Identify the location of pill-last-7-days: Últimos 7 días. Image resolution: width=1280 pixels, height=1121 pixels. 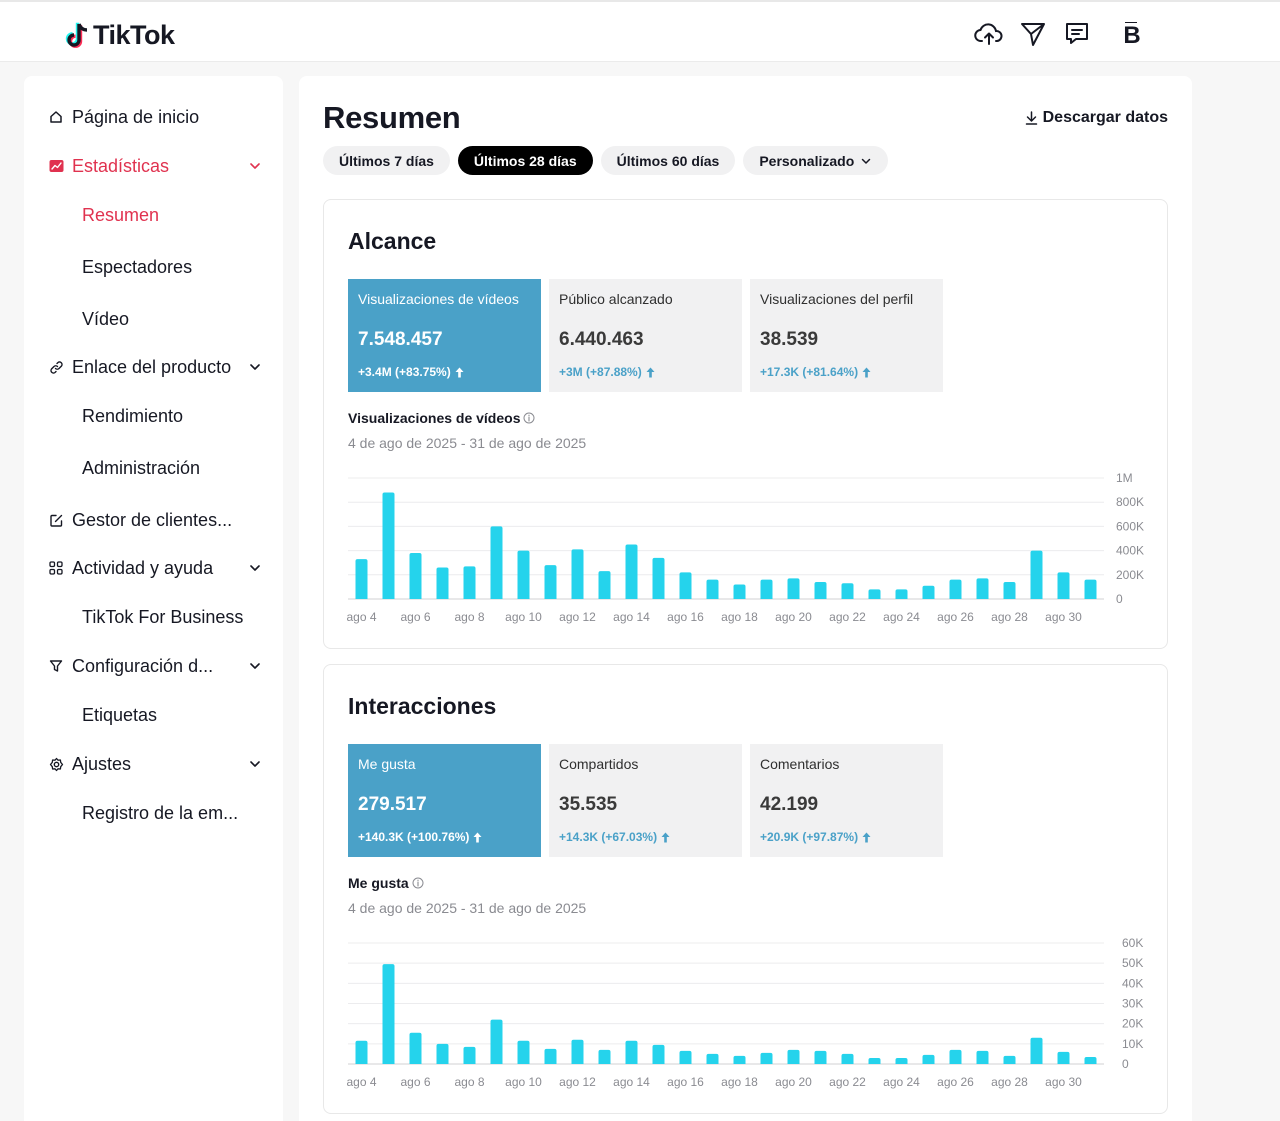
(386, 160).